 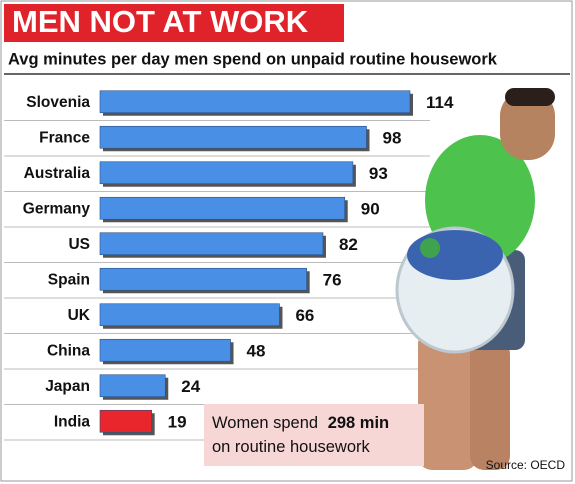 I want to click on annotation-box, so click(x=314, y=435).